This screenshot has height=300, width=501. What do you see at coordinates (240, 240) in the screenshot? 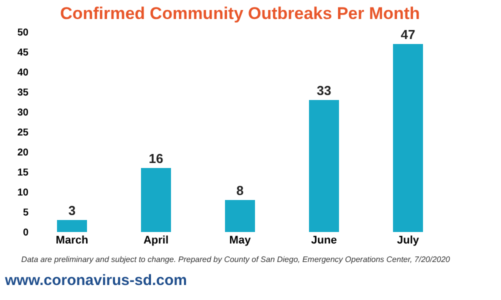
I see `x-tick-label: May` at bounding box center [240, 240].